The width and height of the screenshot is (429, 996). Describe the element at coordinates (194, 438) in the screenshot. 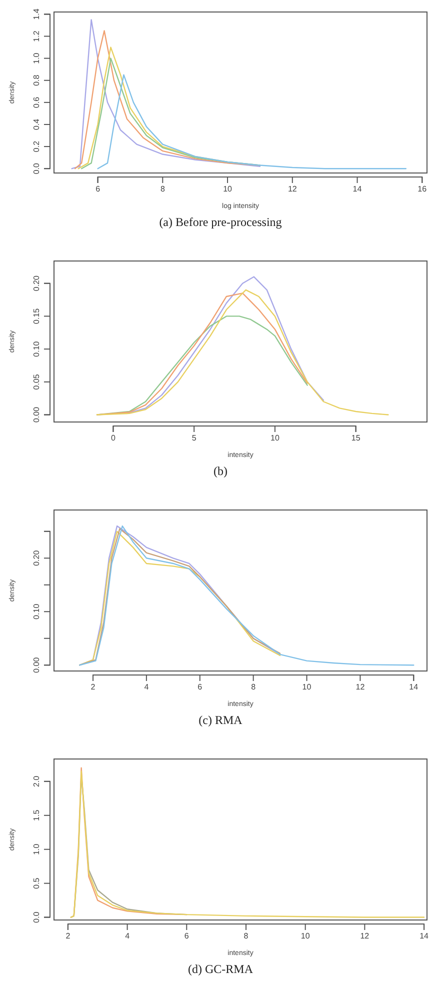

I see `x-tick-label: 5` at that location.